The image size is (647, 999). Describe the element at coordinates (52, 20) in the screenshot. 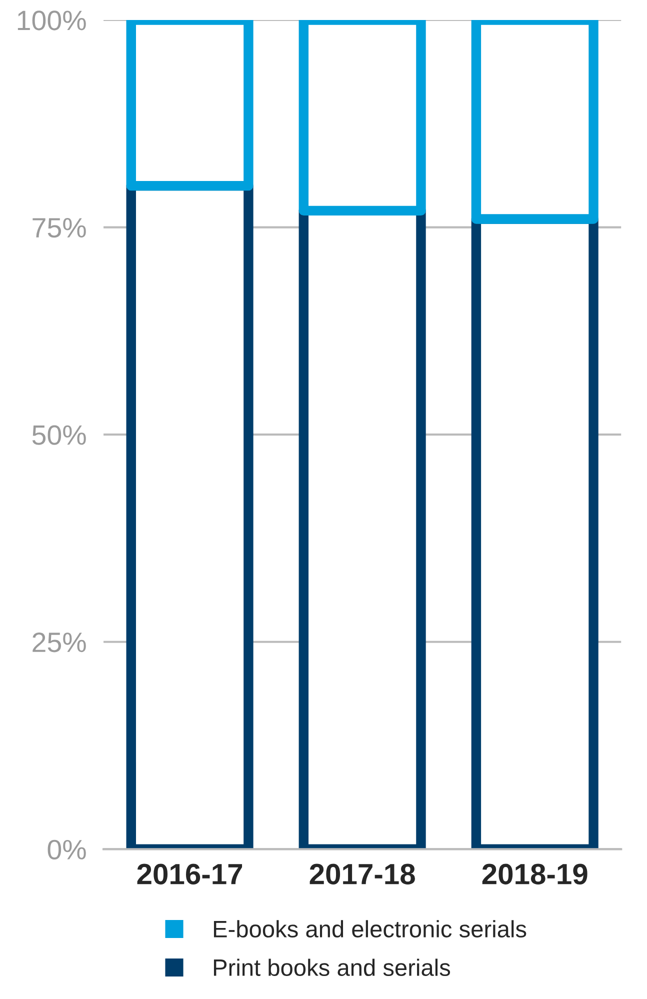

I see `y-tick-label: 100%` at that location.